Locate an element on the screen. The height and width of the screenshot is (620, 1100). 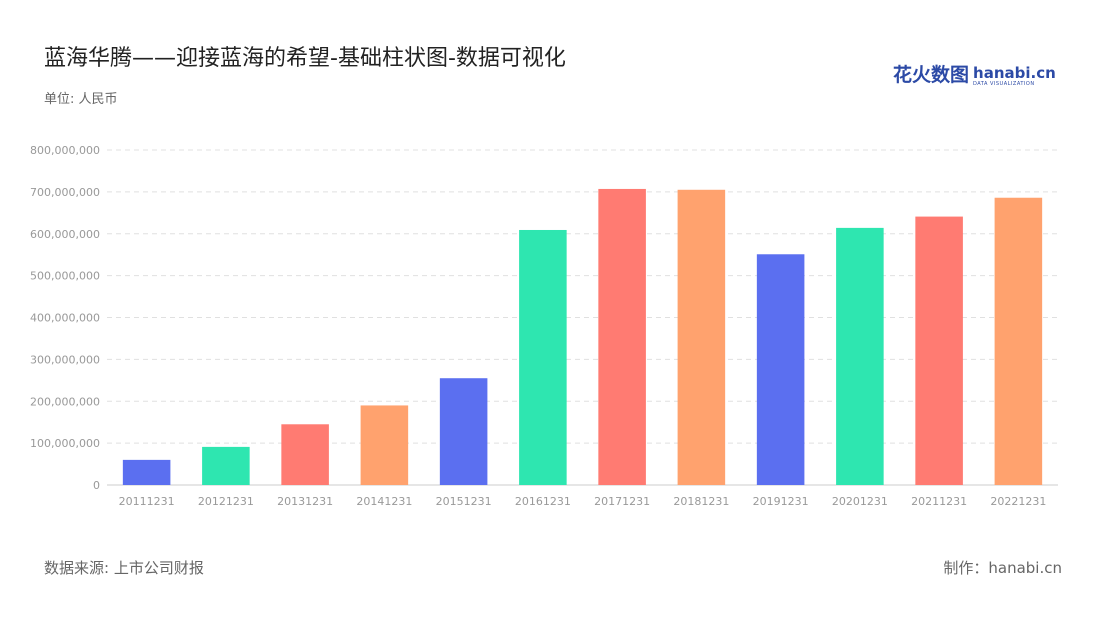
logo-text-en: hanabi.cn is located at coordinates (1014, 73).